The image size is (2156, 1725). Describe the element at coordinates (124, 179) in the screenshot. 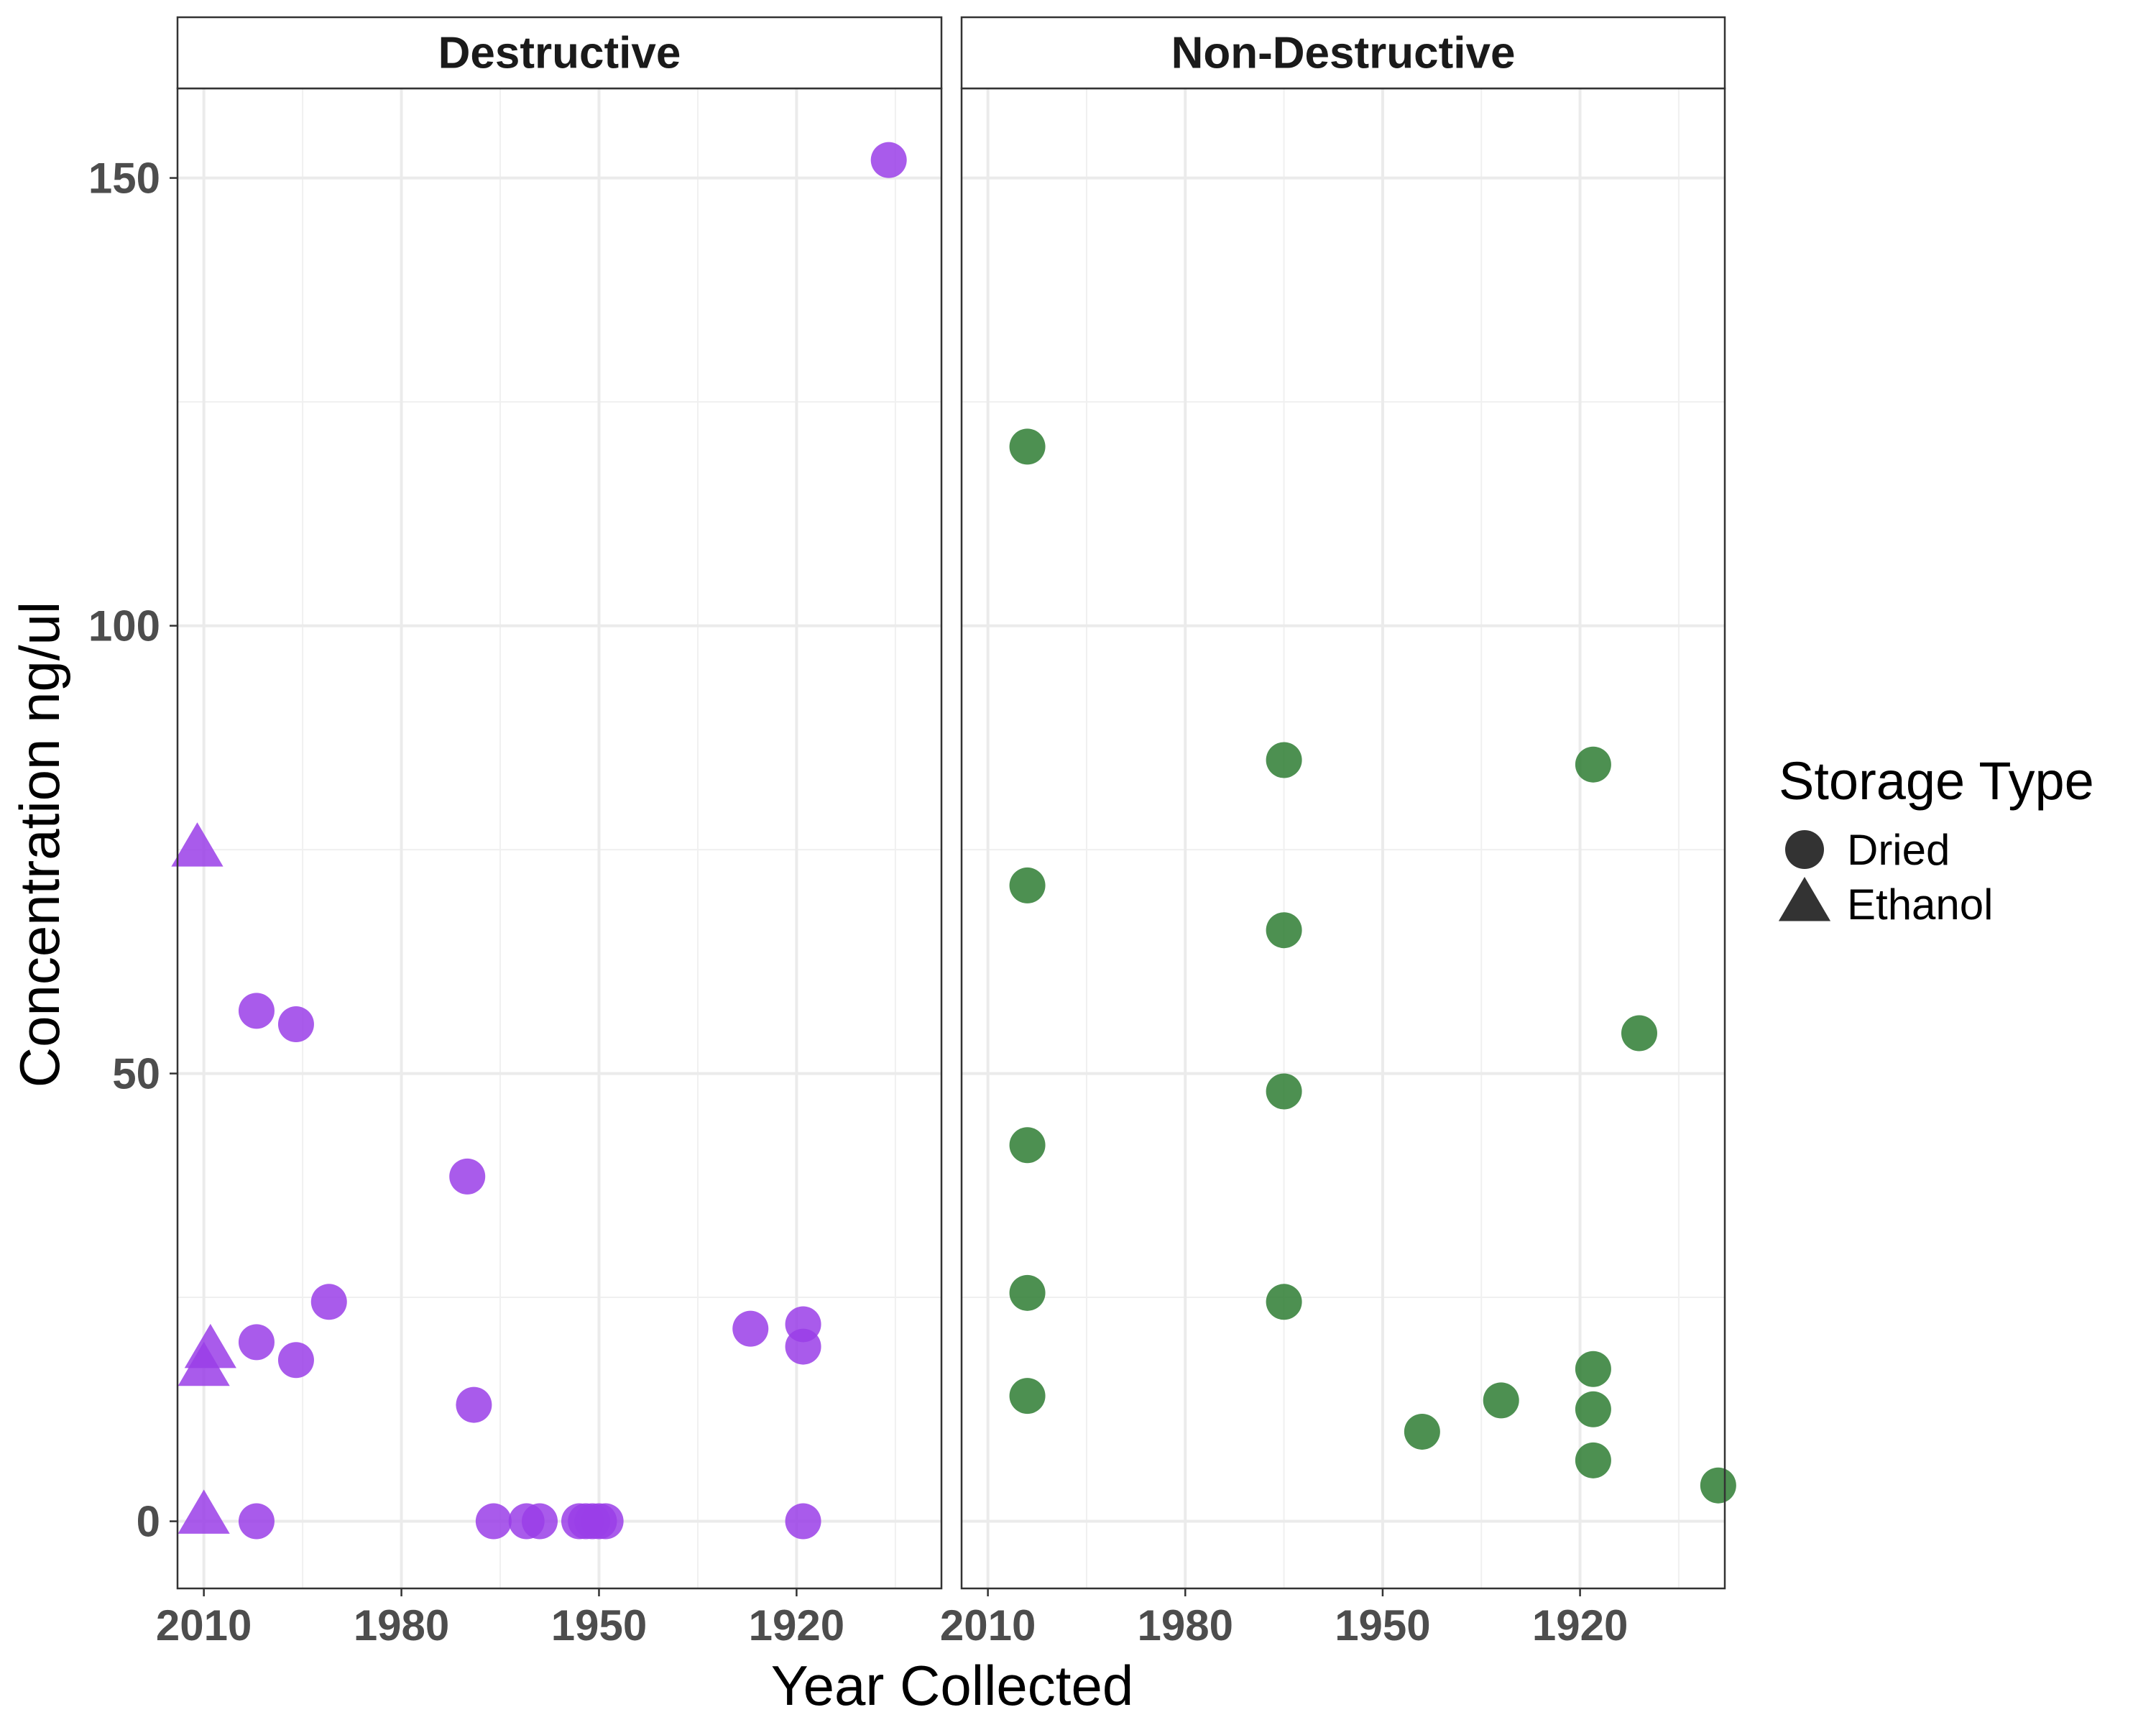

I see `y-tick-label: 150` at that location.